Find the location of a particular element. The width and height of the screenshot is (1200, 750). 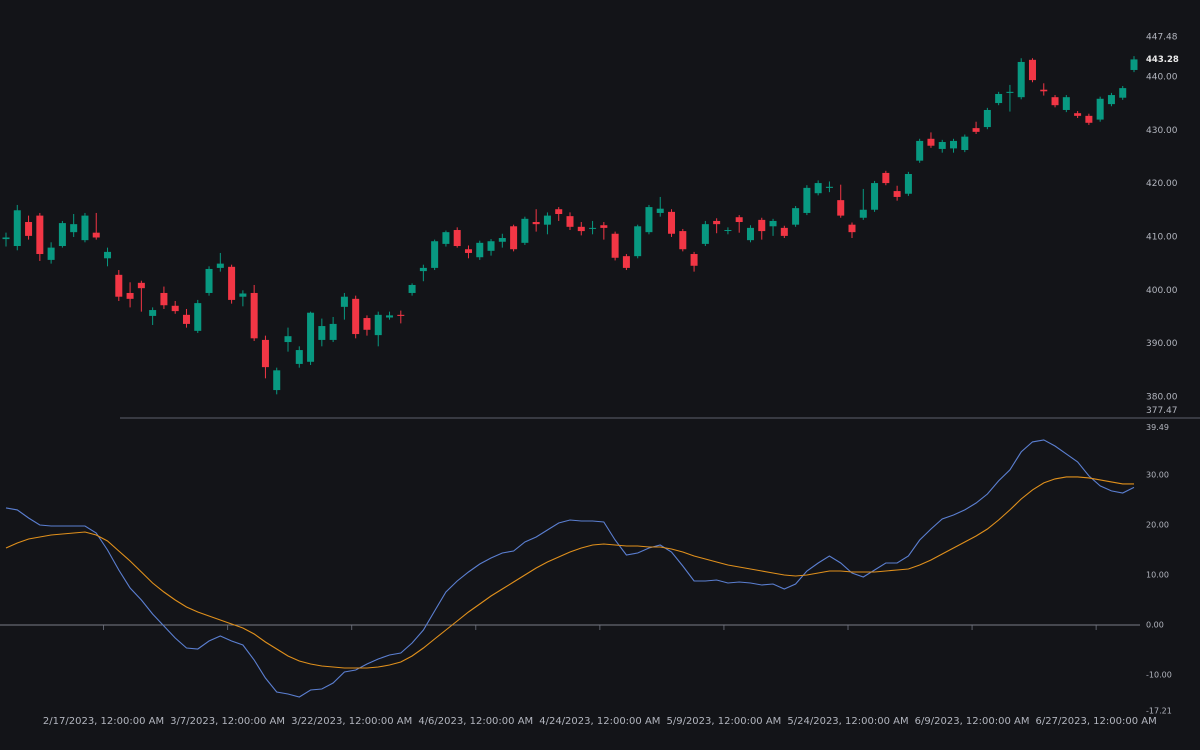

y-tick-label: 0.00 is located at coordinates (1155, 624).